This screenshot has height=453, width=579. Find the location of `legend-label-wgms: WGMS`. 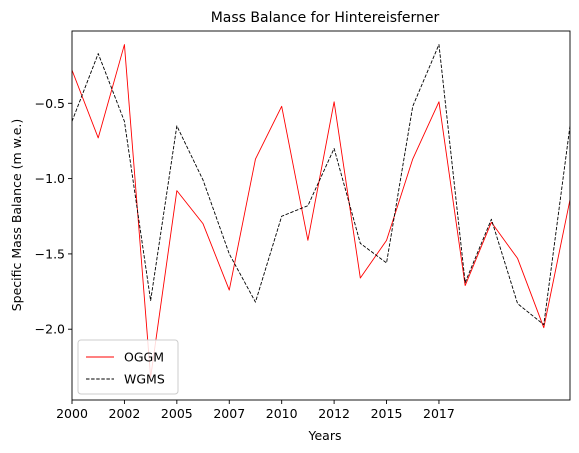

legend-label-wgms: WGMS is located at coordinates (144, 379).